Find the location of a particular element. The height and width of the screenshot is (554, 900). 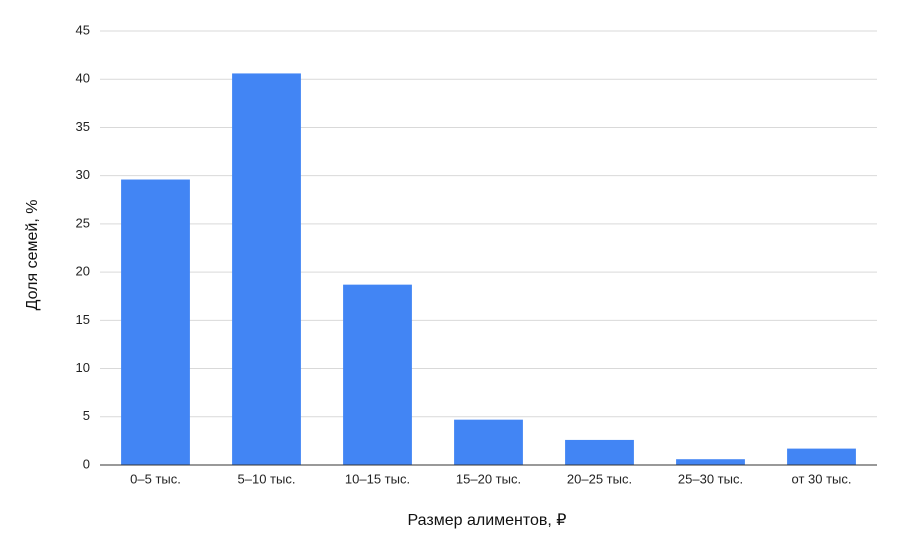

y-tick-label: 40 is located at coordinates (83, 78).